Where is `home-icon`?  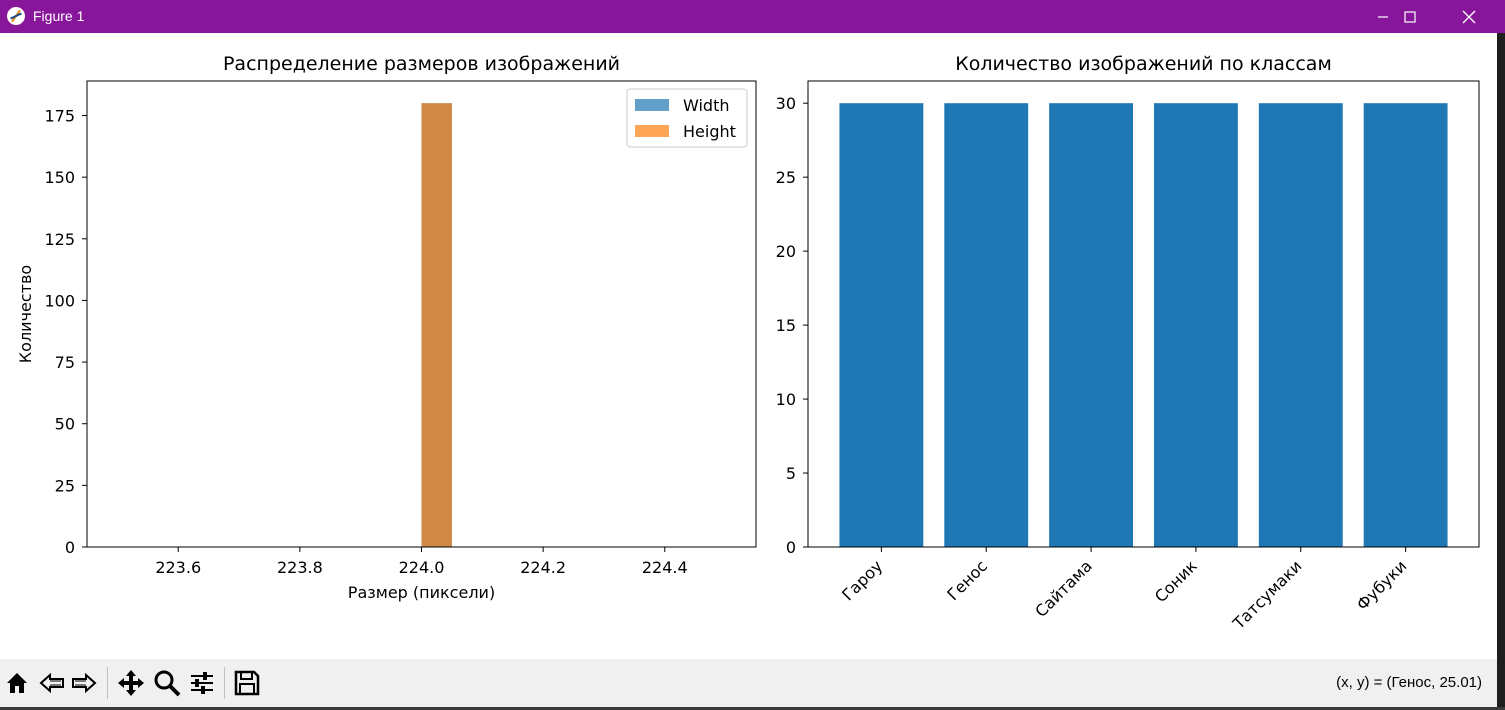
home-icon is located at coordinates (17, 683).